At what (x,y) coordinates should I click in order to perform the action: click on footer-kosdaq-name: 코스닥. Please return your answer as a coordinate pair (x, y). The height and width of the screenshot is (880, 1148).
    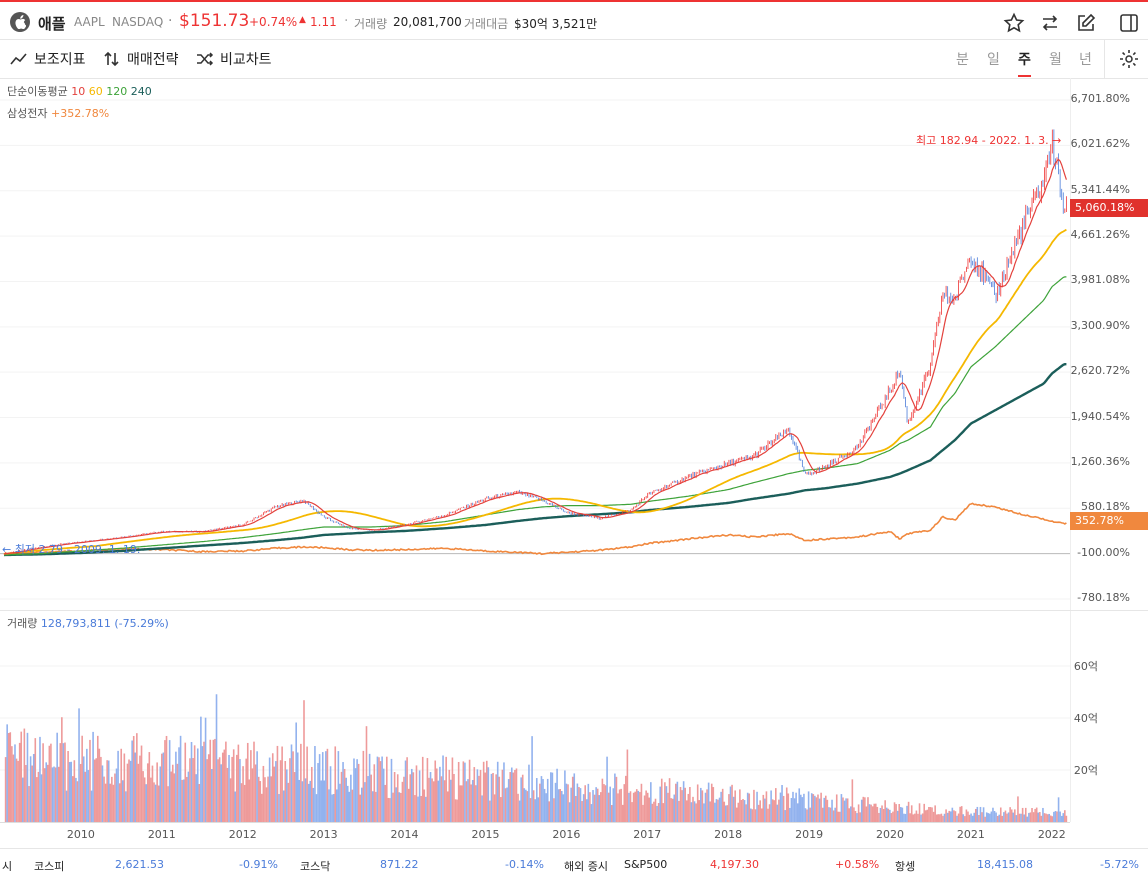
    Looking at the image, I should click on (315, 866).